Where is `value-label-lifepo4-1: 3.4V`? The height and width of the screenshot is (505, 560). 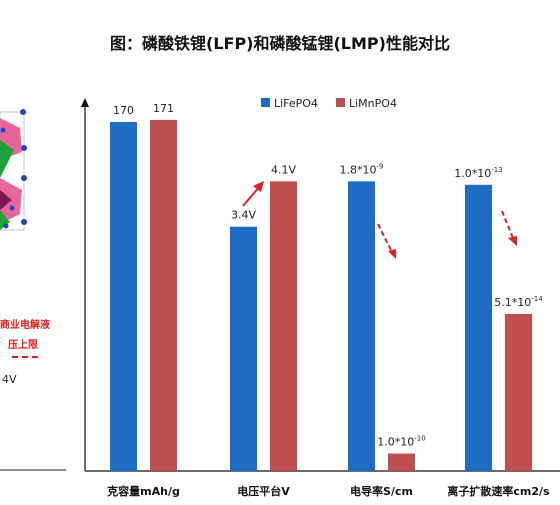
value-label-lifepo4-1: 3.4V is located at coordinates (243, 215).